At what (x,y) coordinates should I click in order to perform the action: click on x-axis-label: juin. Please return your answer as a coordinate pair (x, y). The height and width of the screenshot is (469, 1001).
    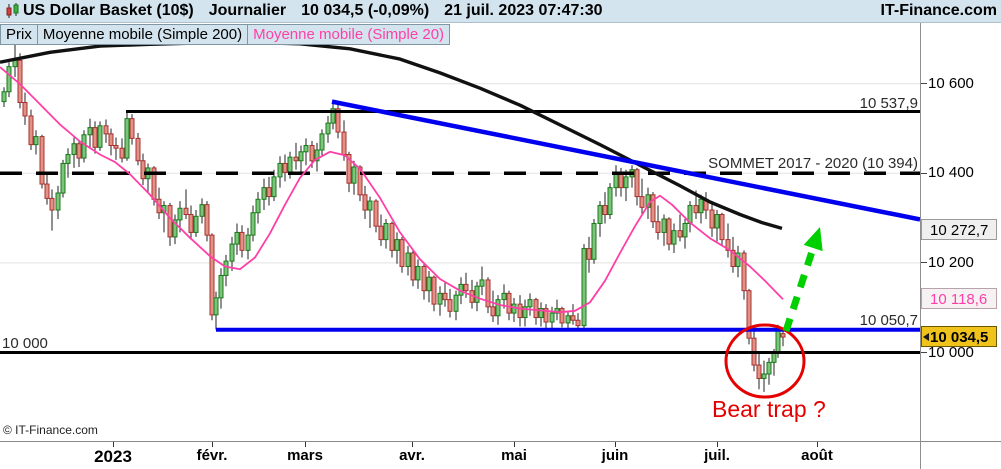
    Looking at the image, I should click on (615, 455).